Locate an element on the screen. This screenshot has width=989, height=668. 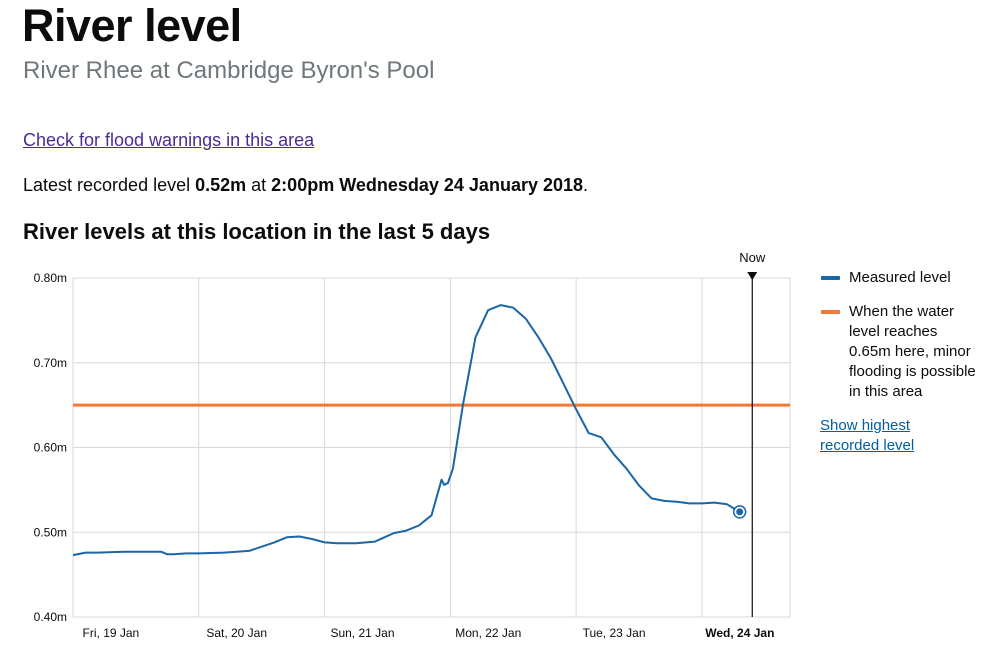
latest-level-value: 0.52m is located at coordinates (221, 185).